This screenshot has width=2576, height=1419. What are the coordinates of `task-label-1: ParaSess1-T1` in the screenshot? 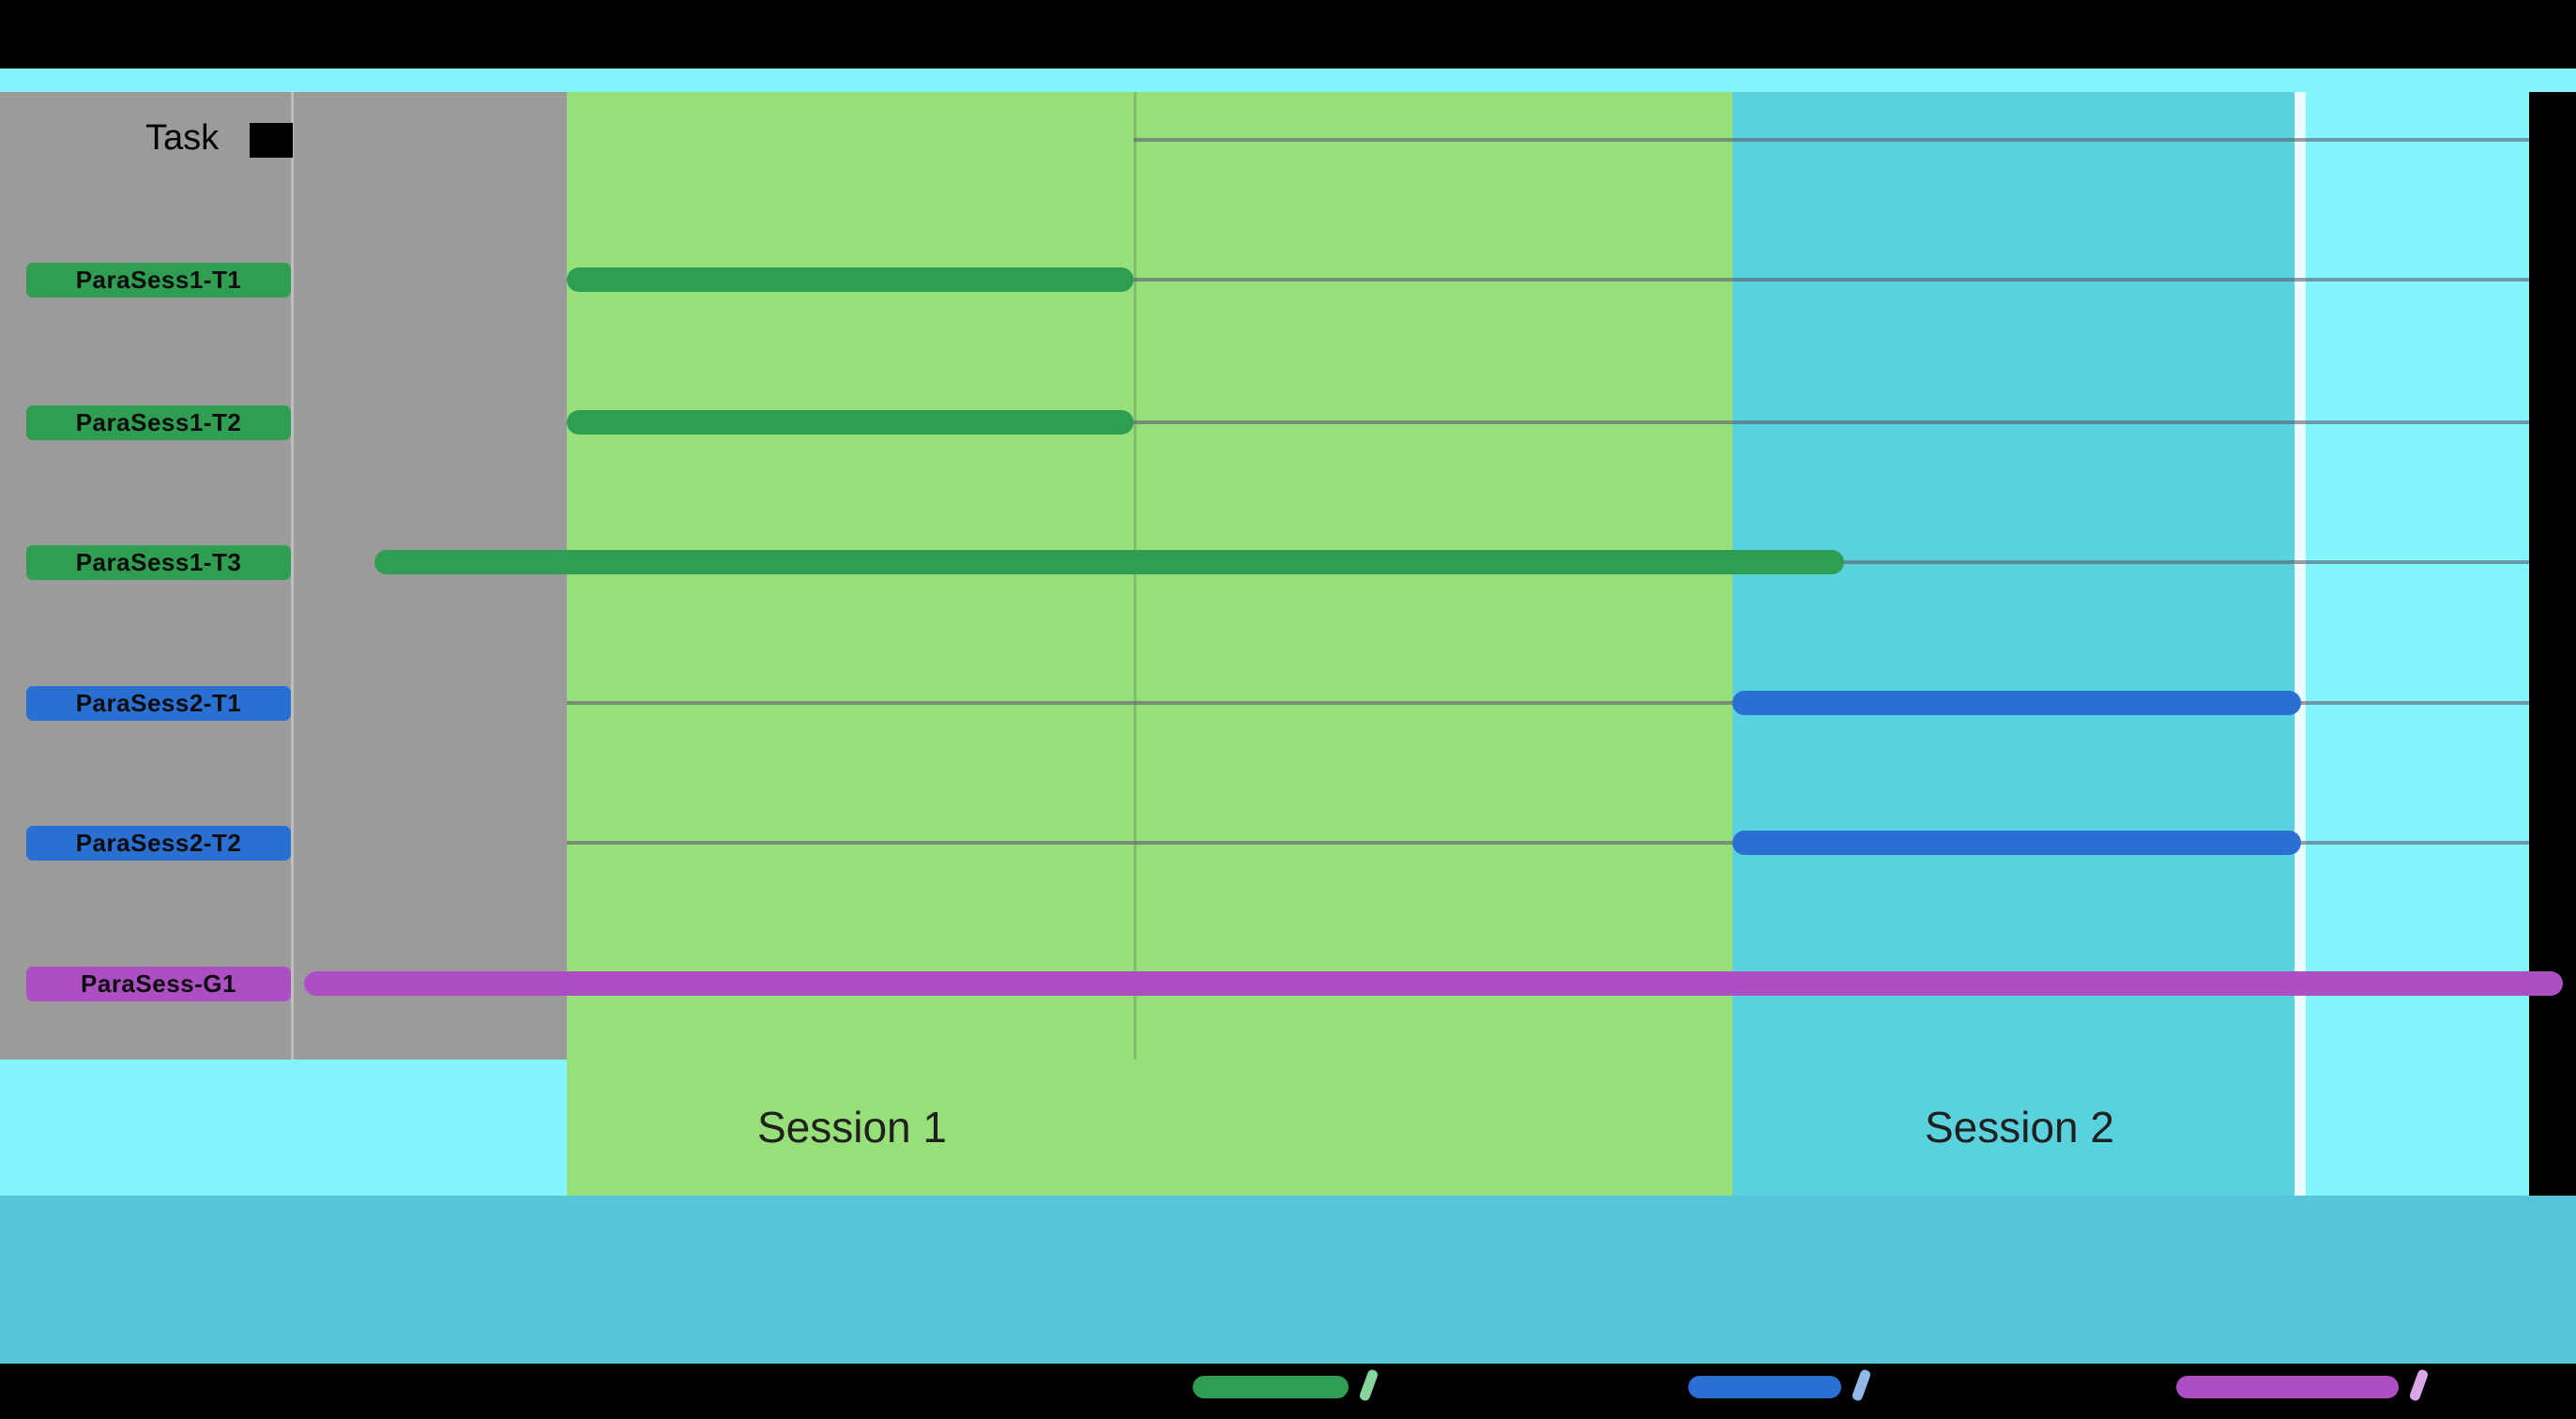 It's located at (158, 280).